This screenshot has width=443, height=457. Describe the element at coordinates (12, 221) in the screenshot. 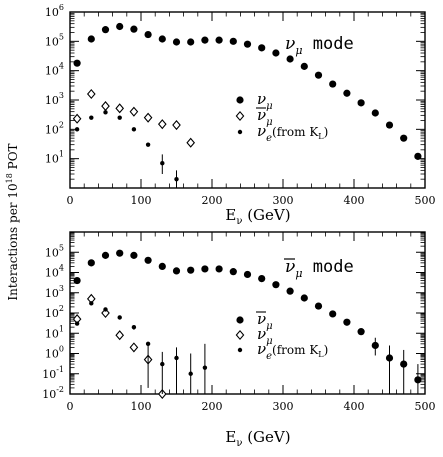

I see `y-axis-label: Interactions per 1018 POT` at that location.